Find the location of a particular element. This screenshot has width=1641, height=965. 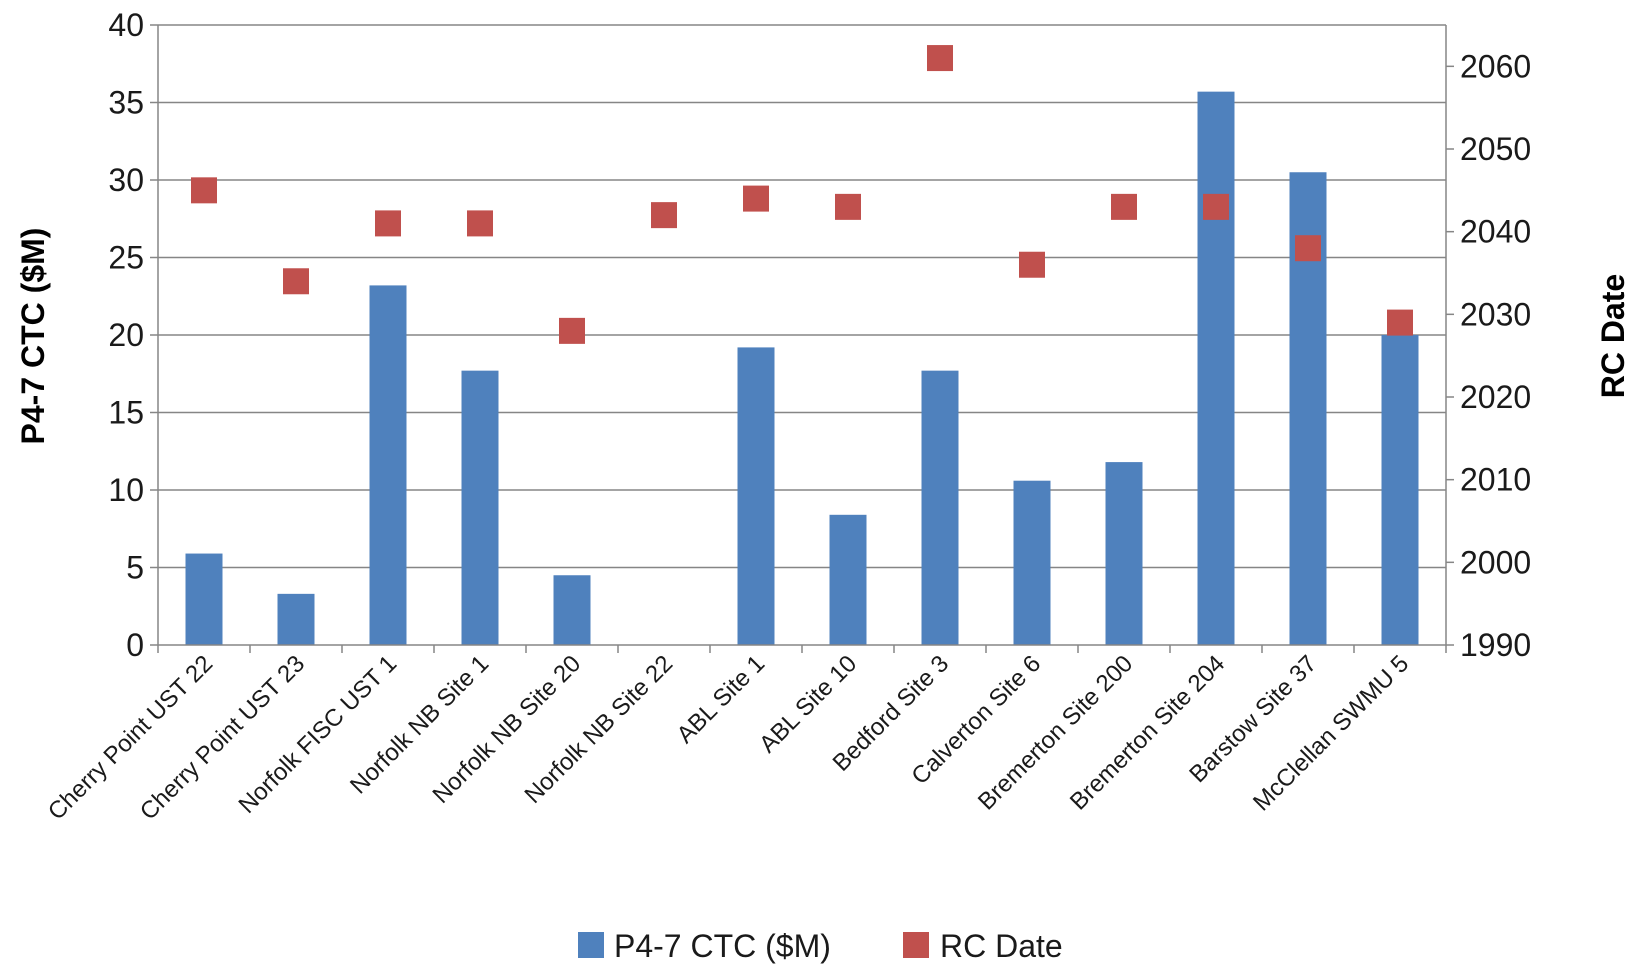

right-axis-ticks: 1990 2000 2010 2020 2030 2040 2050 2060 is located at coordinates (1488, 355).